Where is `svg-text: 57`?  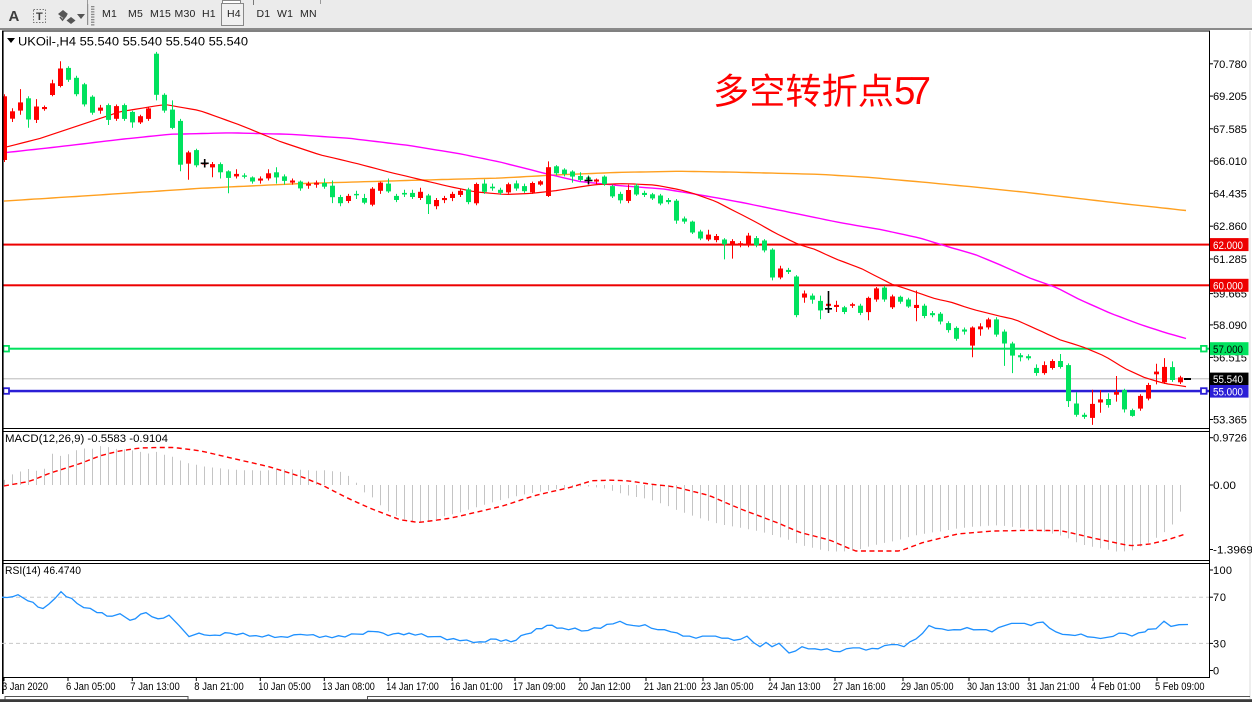 svg-text: 57 is located at coordinates (912, 91).